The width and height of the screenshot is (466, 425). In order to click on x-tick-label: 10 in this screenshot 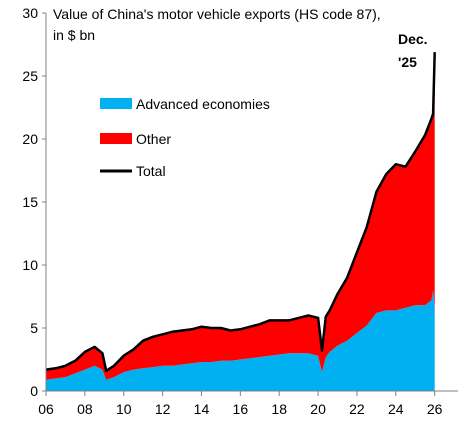, I will do `click(124, 409)`.